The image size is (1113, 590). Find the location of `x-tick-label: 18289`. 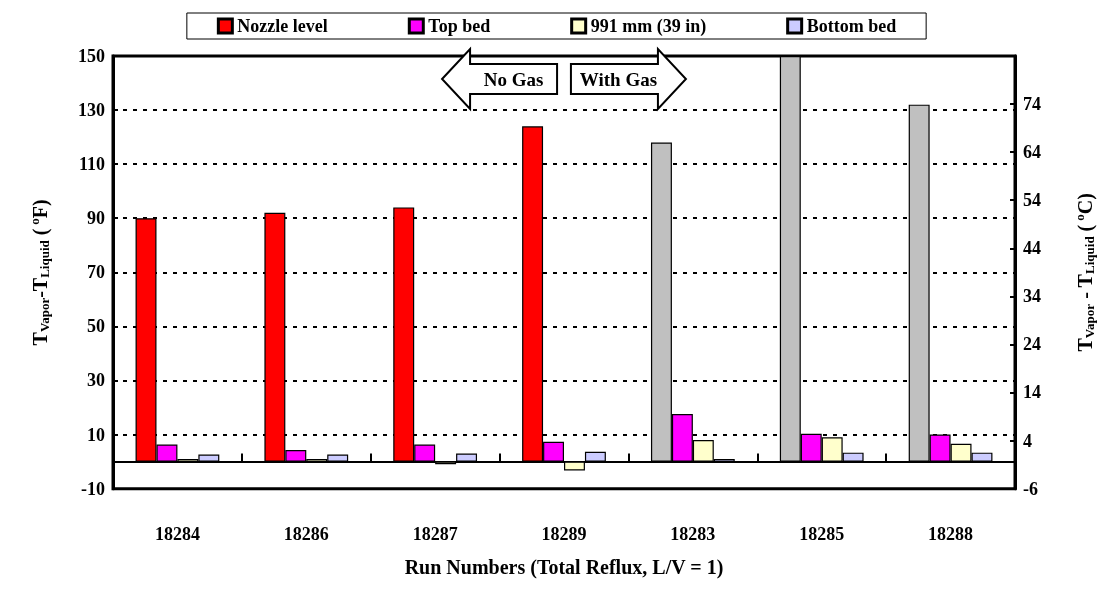

x-tick-label: 18289 is located at coordinates (564, 534).